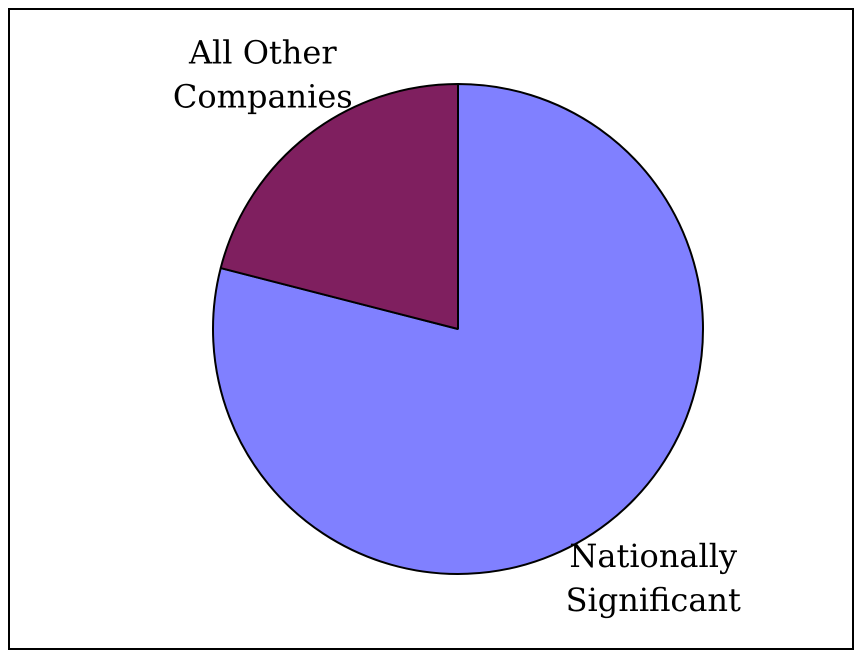  I want to click on slice-label: All Other Companies, so click(262, 75).